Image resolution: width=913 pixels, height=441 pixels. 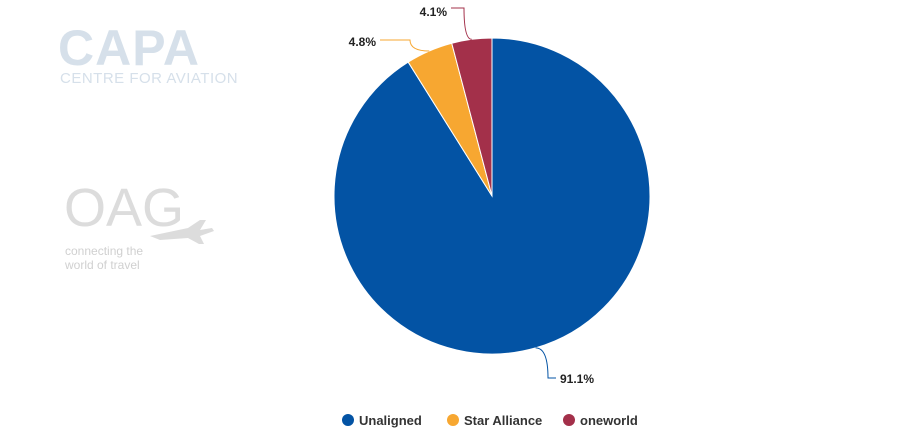 I want to click on capa-logo-text: CAPA, so click(x=129, y=48).